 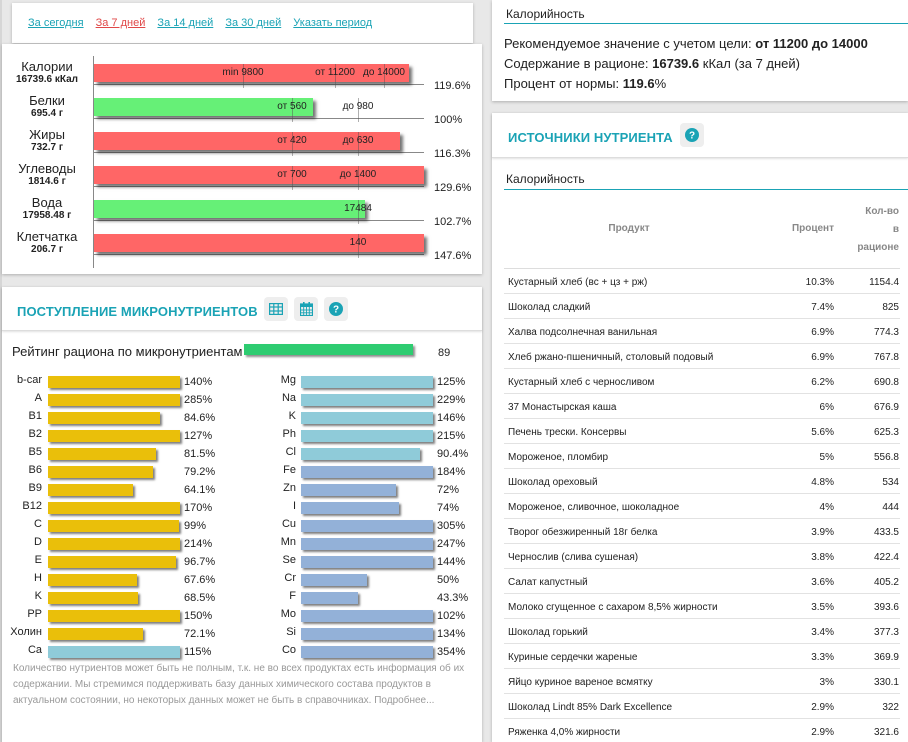 What do you see at coordinates (886, 332) in the screenshot?
I see `product-quantity: 774.3` at bounding box center [886, 332].